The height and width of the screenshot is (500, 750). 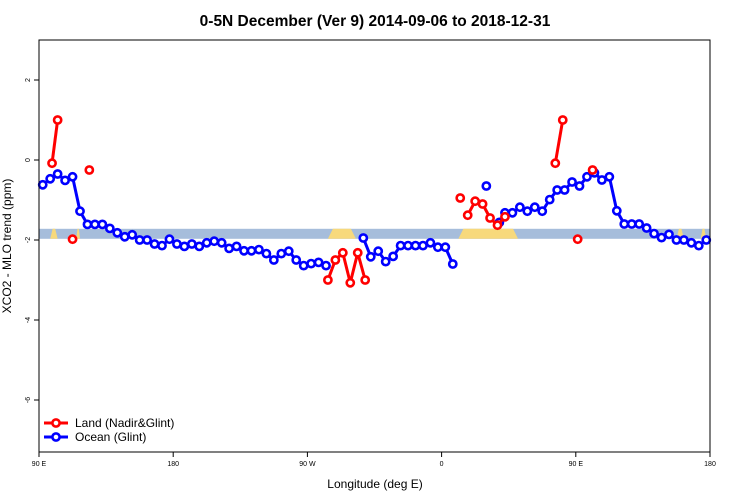 I want to click on x-tick-label: 0, so click(x=442, y=464).